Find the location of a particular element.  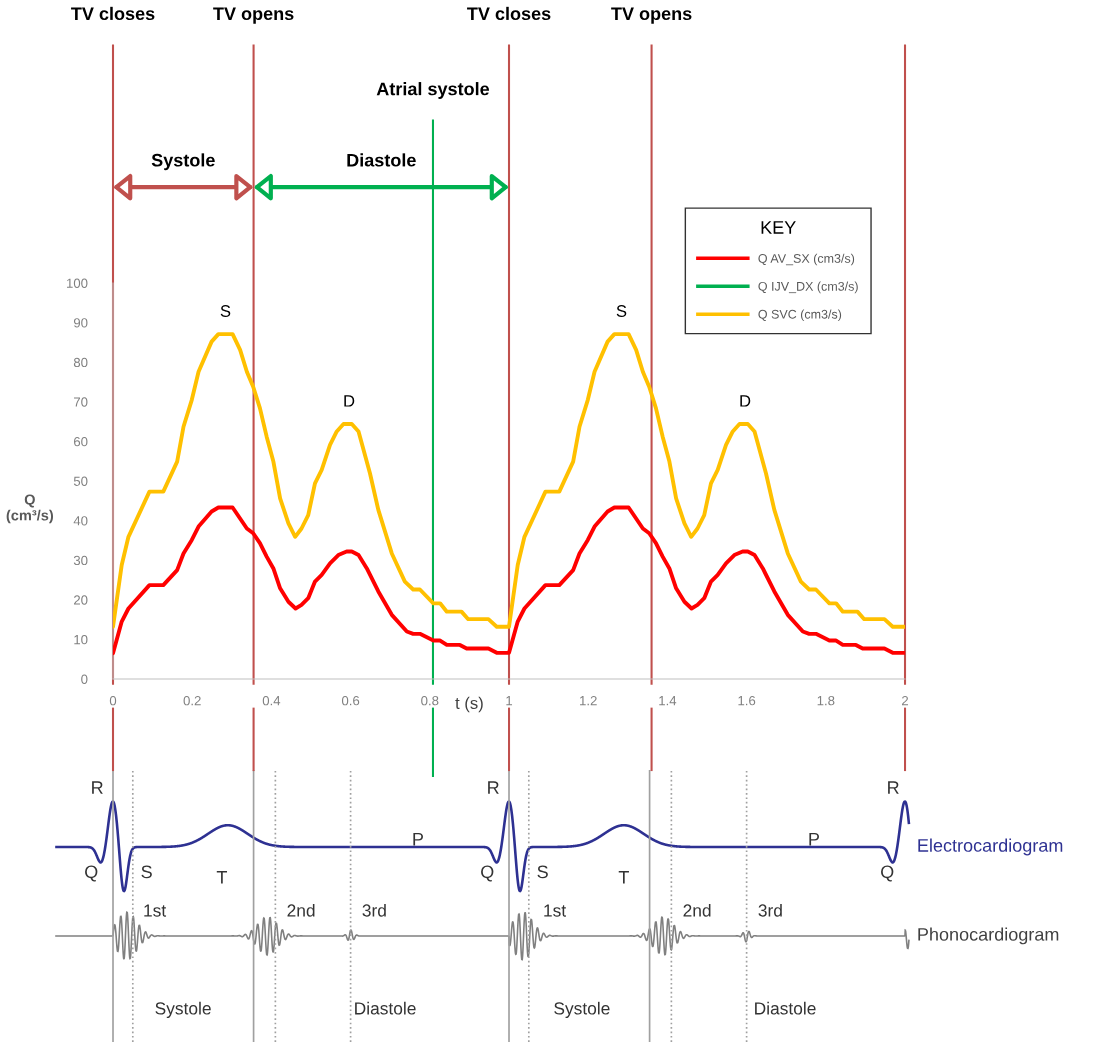

y-tick-label: 40 is located at coordinates (80, 521).